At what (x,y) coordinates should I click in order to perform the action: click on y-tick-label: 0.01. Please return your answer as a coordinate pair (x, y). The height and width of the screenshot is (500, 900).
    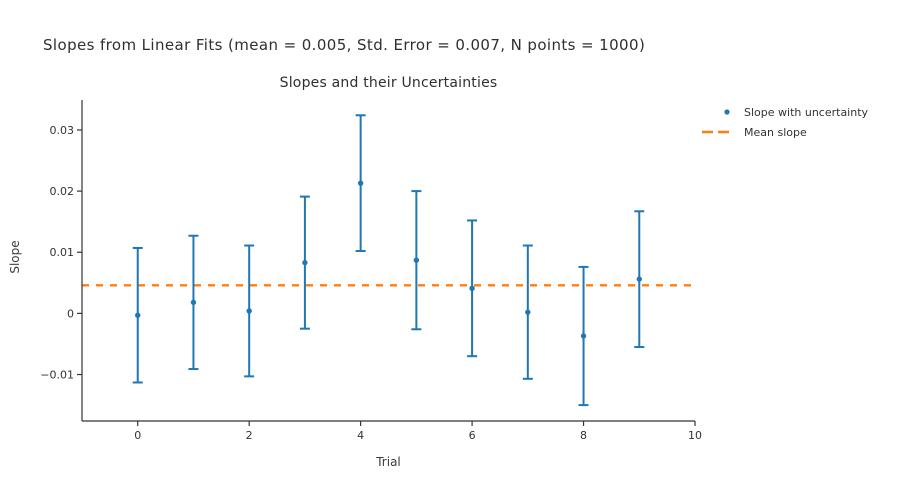
    Looking at the image, I should click on (62, 252).